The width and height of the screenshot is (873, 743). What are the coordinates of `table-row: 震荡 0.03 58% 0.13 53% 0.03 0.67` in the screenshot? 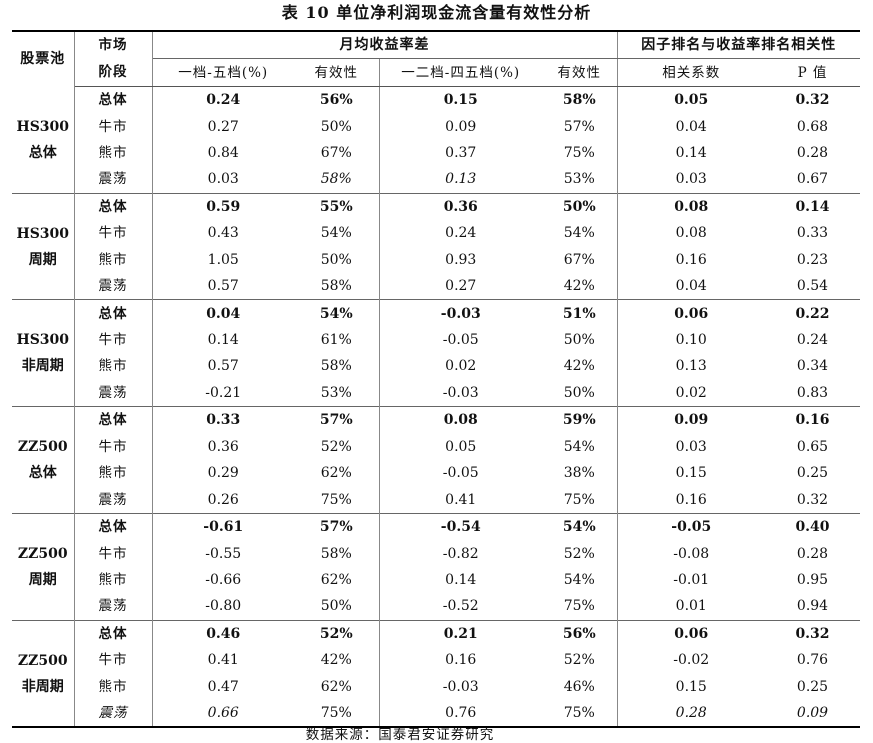 It's located at (436, 180).